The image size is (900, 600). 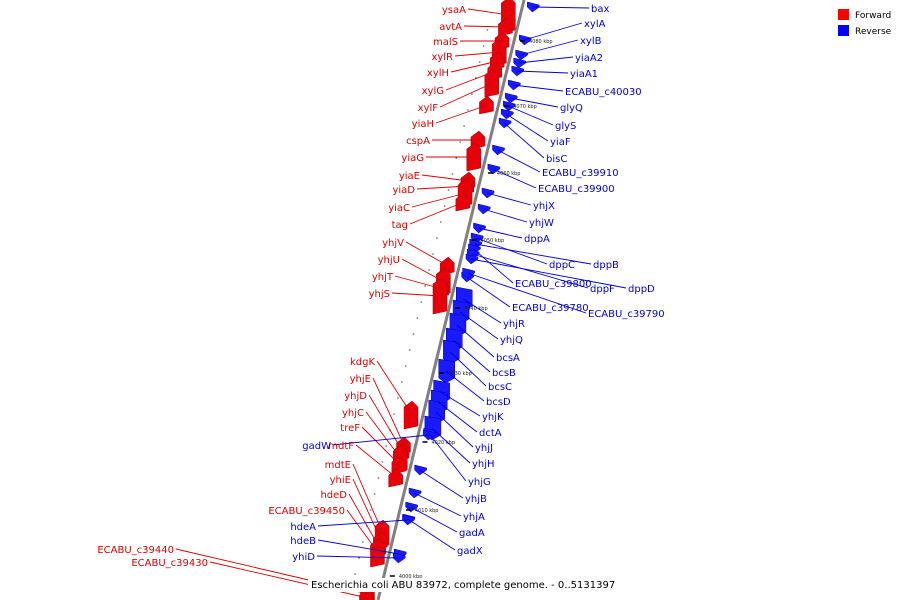 I want to click on leader-yhjJ, so click(x=454, y=429).